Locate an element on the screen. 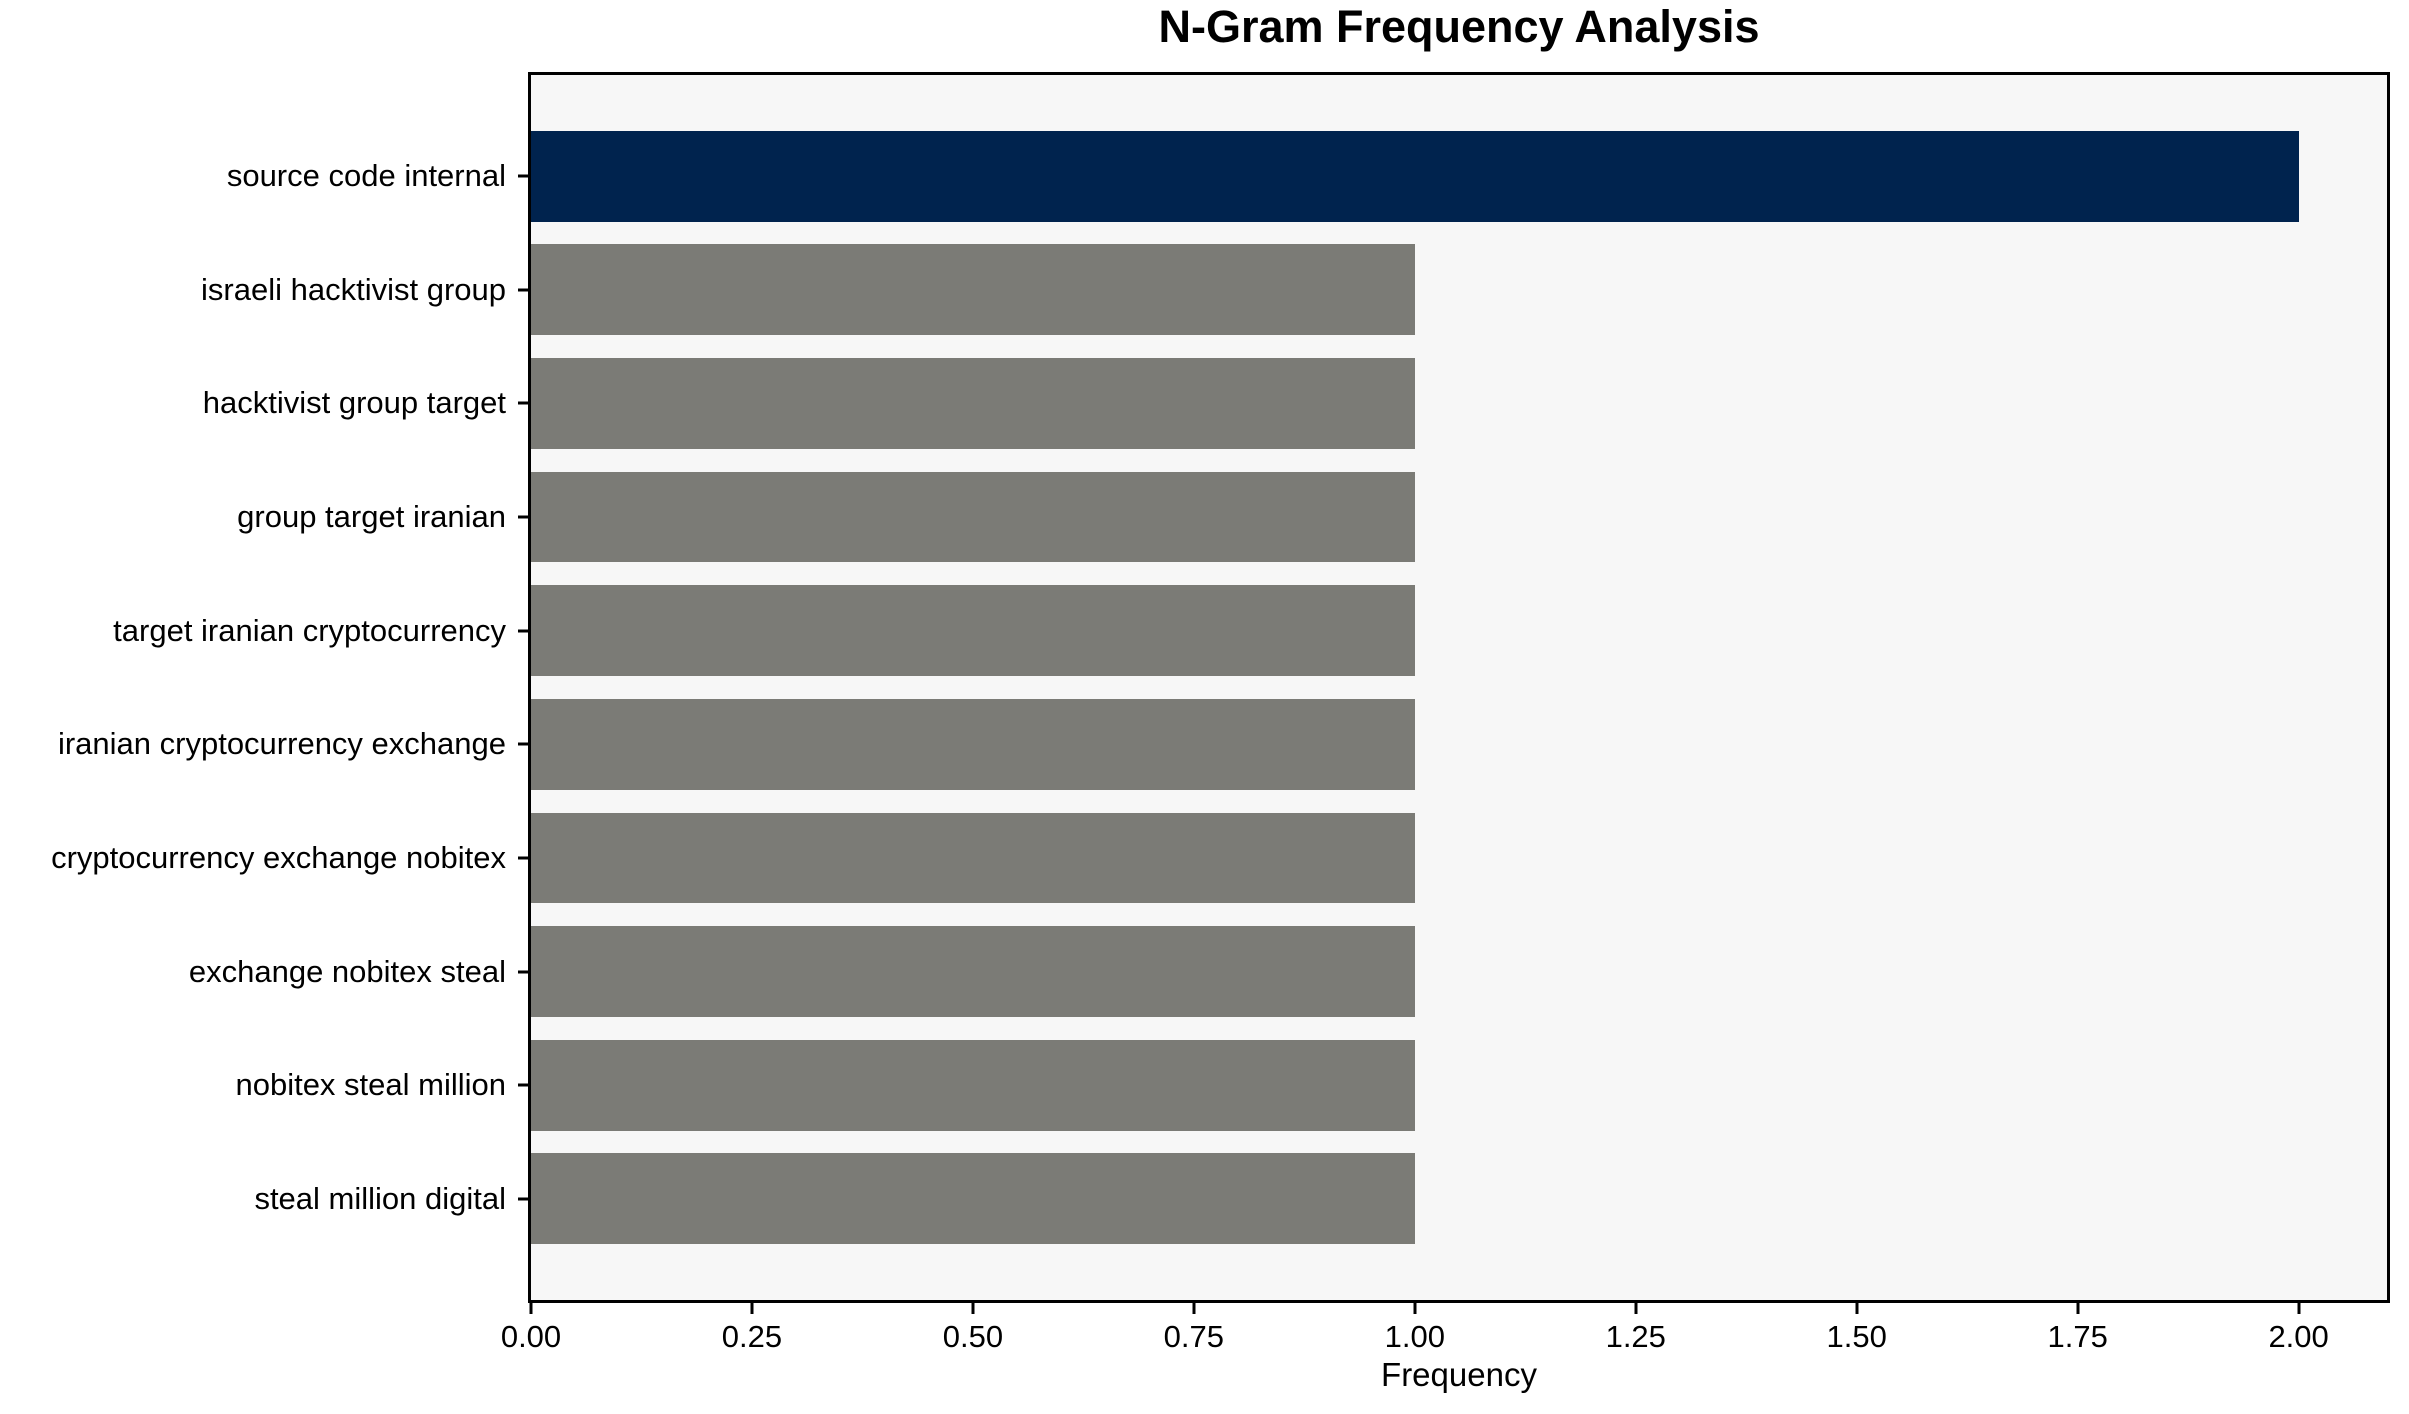  x-tick-label: 0.25 is located at coordinates (752, 1336).